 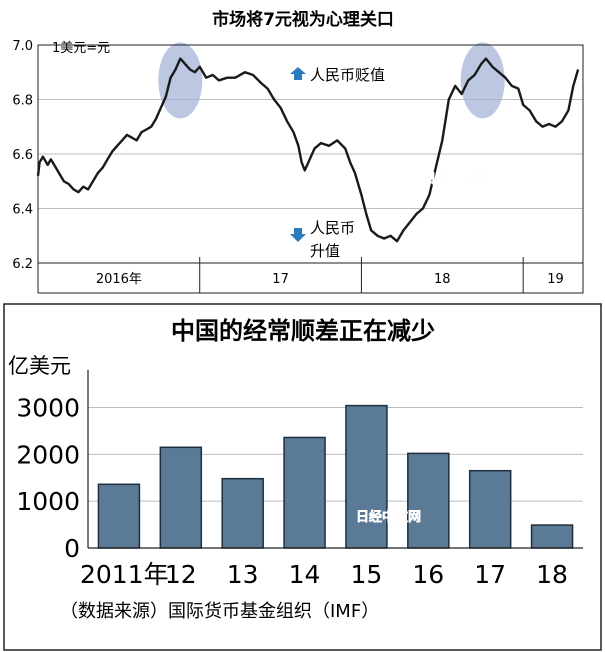 What do you see at coordinates (303, 19) in the screenshot?
I see `line-chart-title: 市场将7元视为心理关口` at bounding box center [303, 19].